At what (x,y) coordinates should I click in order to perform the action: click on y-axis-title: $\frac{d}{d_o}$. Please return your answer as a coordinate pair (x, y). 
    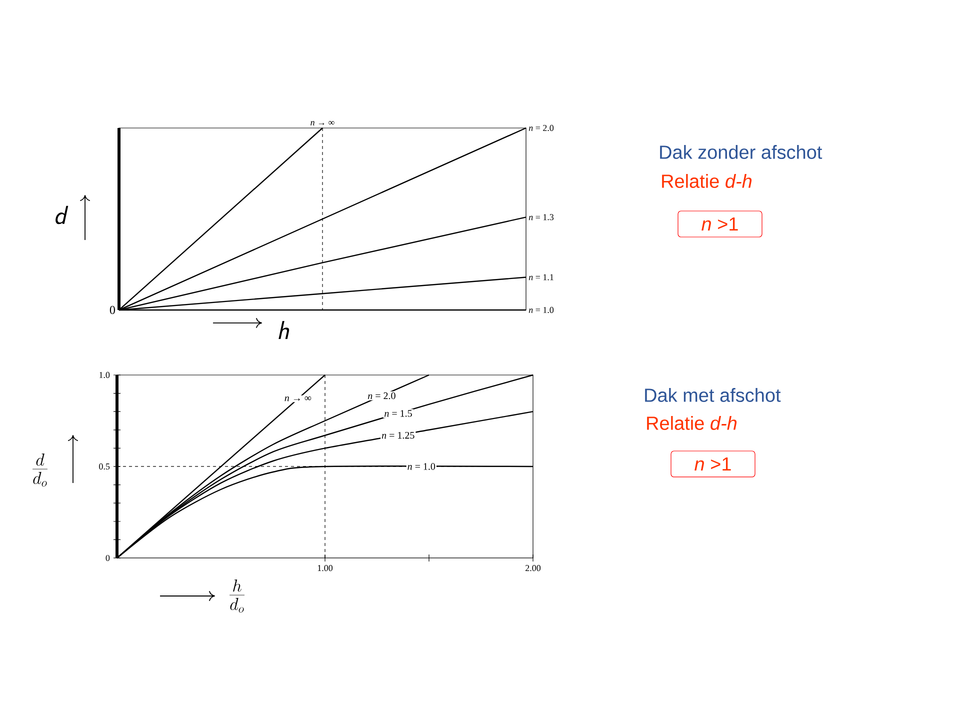
    Looking at the image, I should click on (40, 470).